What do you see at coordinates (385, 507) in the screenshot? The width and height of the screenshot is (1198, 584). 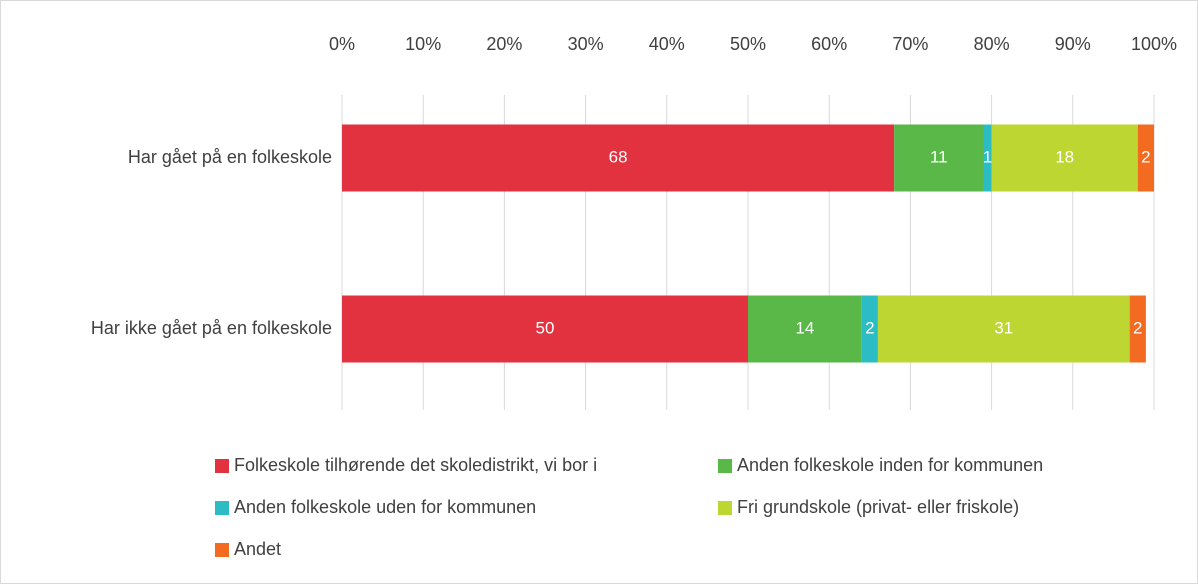 I see `legend-label: Anden folkeskole uden for kommunen` at bounding box center [385, 507].